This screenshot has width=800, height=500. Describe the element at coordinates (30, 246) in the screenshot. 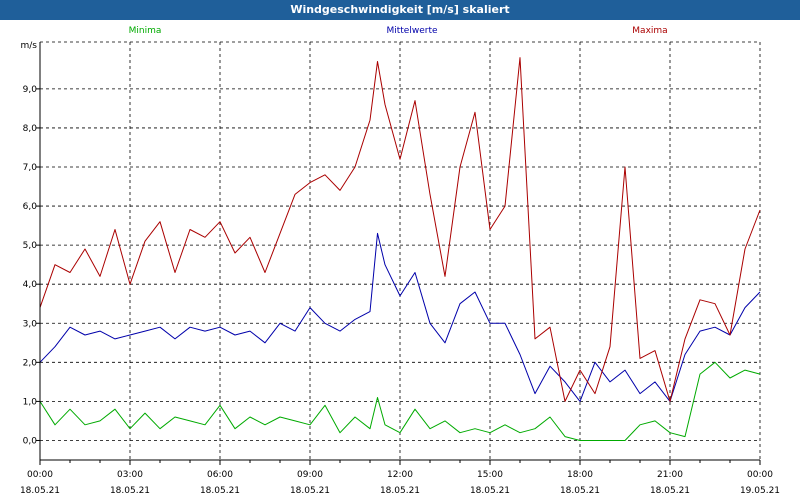

I see `y-tick-label: 5,0` at that location.